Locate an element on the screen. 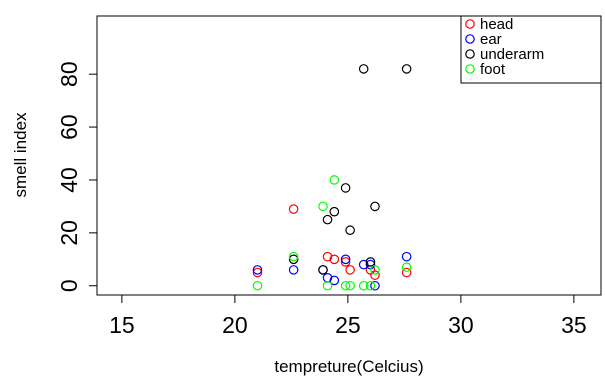  x-tick-label: 15 is located at coordinates (122, 325).